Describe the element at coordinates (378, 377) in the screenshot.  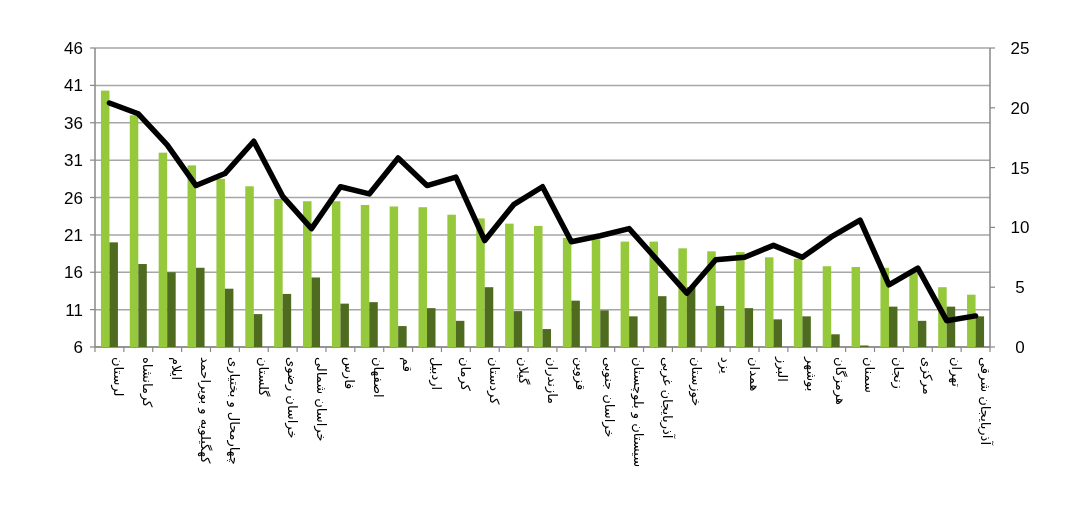
I see `x-tick-label: اصفهان` at that location.